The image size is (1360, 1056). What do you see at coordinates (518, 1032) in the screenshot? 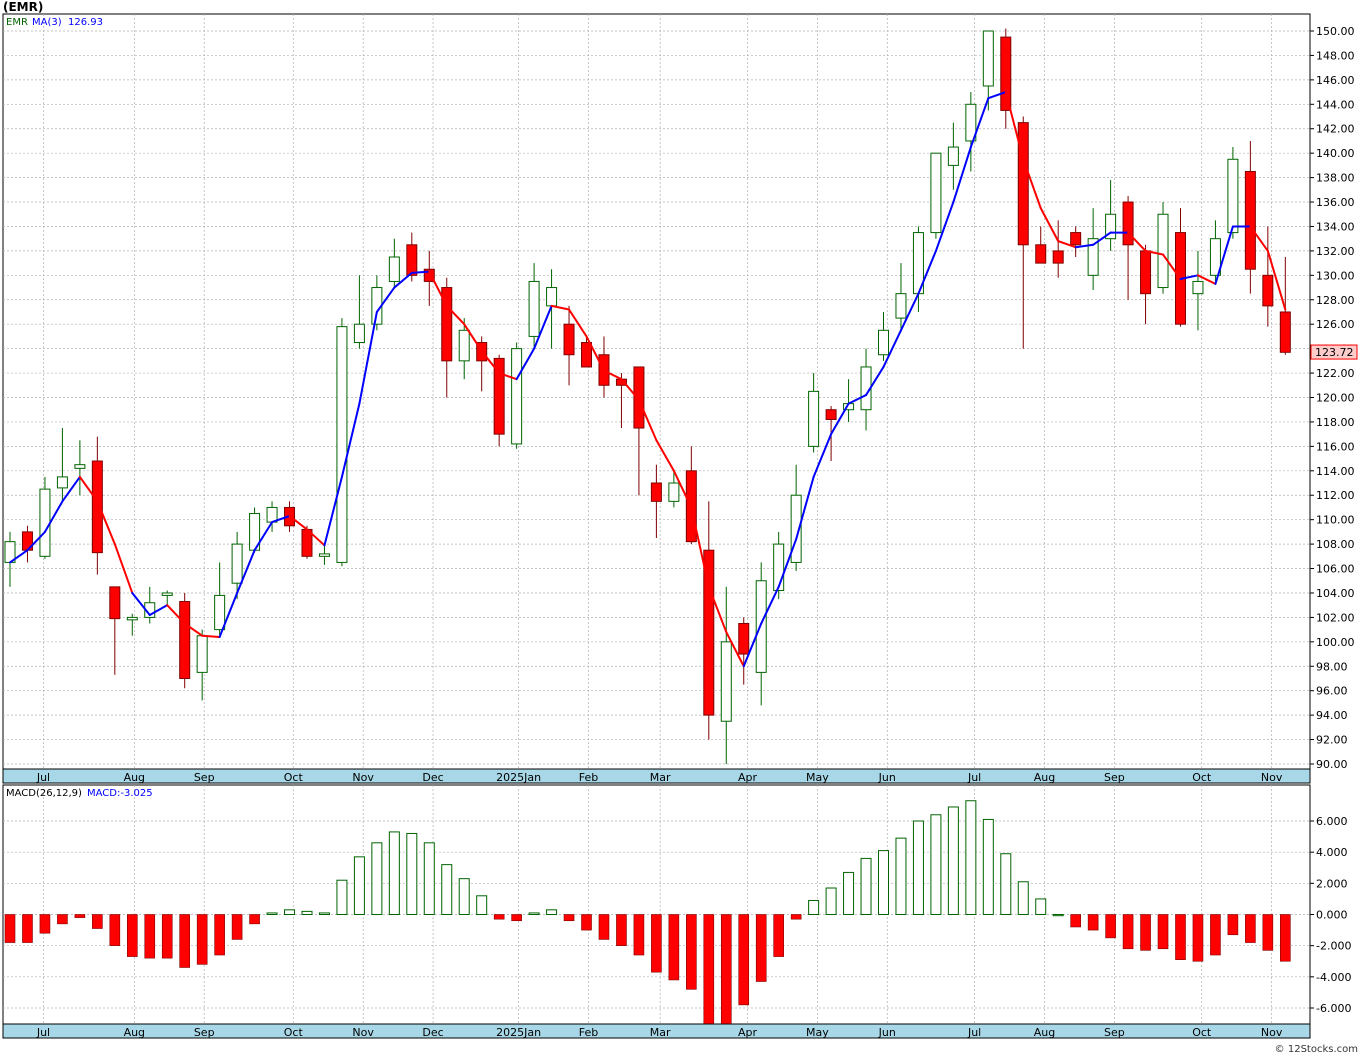
I see `macd-month-label: 2025Jan` at bounding box center [518, 1032].